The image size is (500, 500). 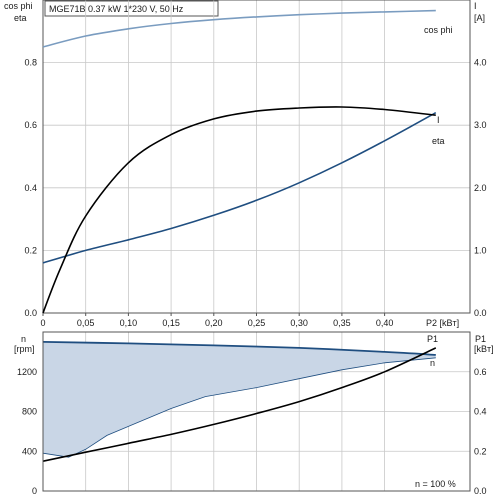 What do you see at coordinates (30, 125) in the screenshot?
I see `top-y-left-tick-label: 0.6` at bounding box center [30, 125].